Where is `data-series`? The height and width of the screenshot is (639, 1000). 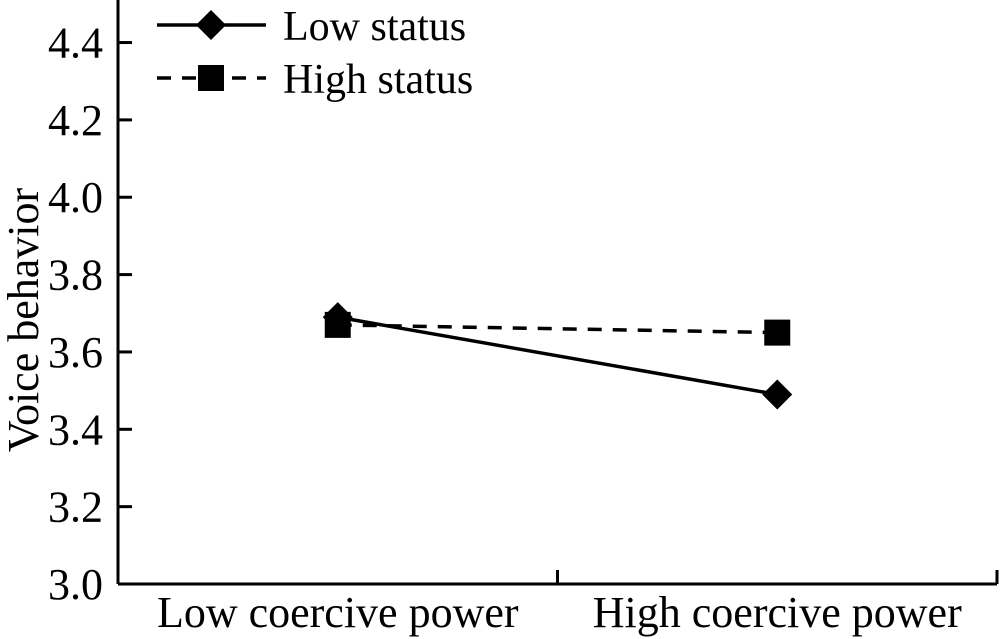
data-series is located at coordinates (557, 356).